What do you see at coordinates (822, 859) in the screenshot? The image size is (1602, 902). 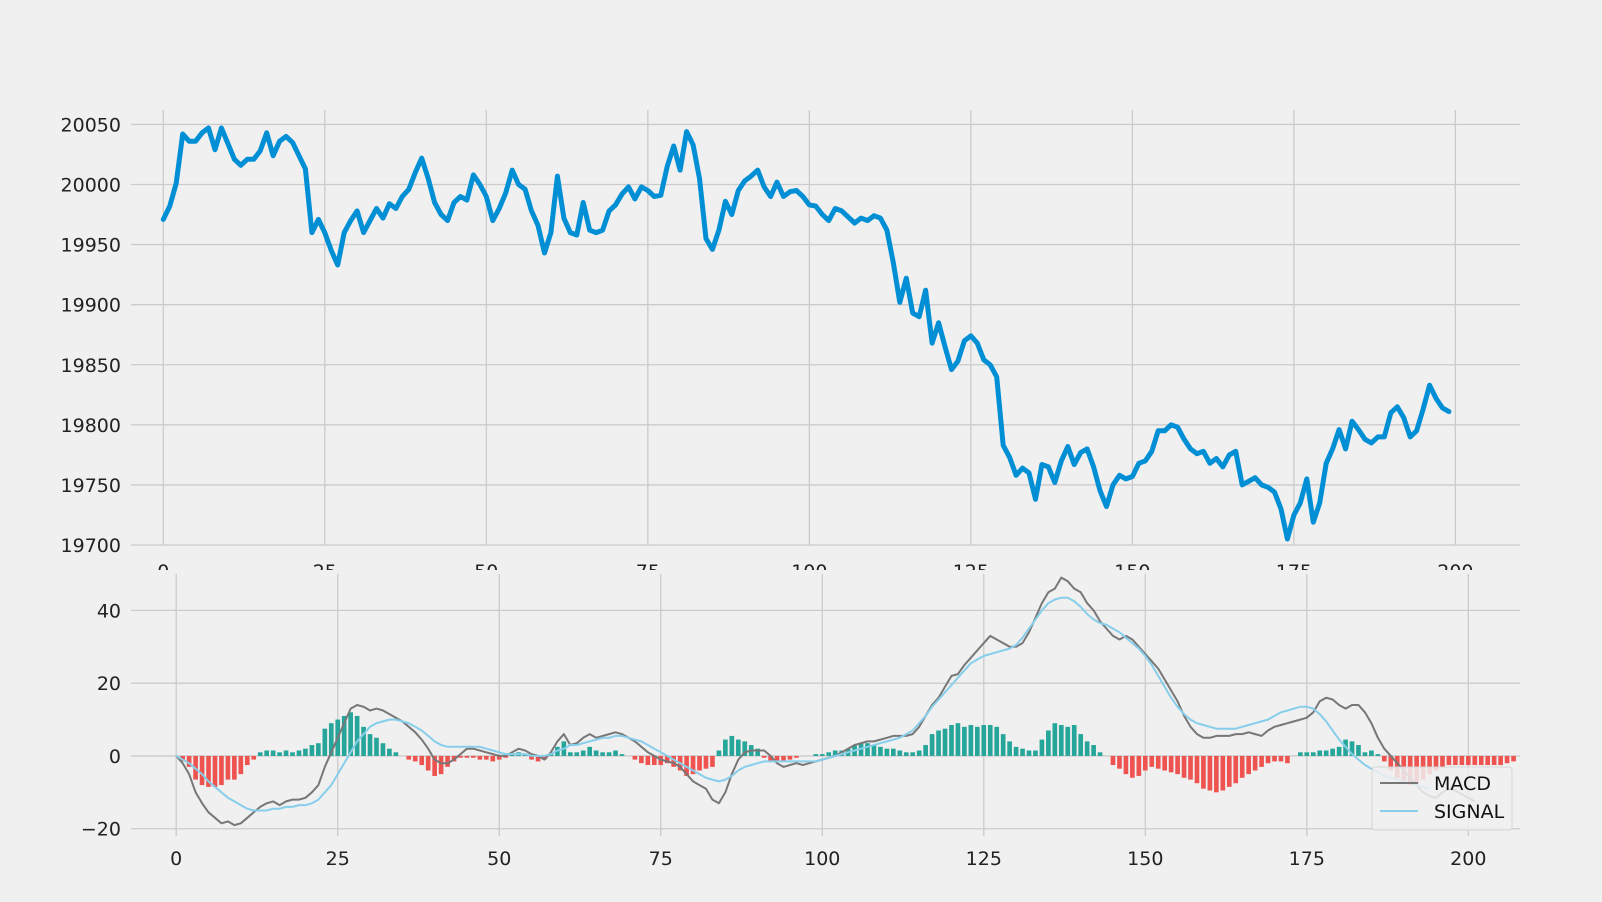 I see `macd-x-tick-label: 100` at bounding box center [822, 859].